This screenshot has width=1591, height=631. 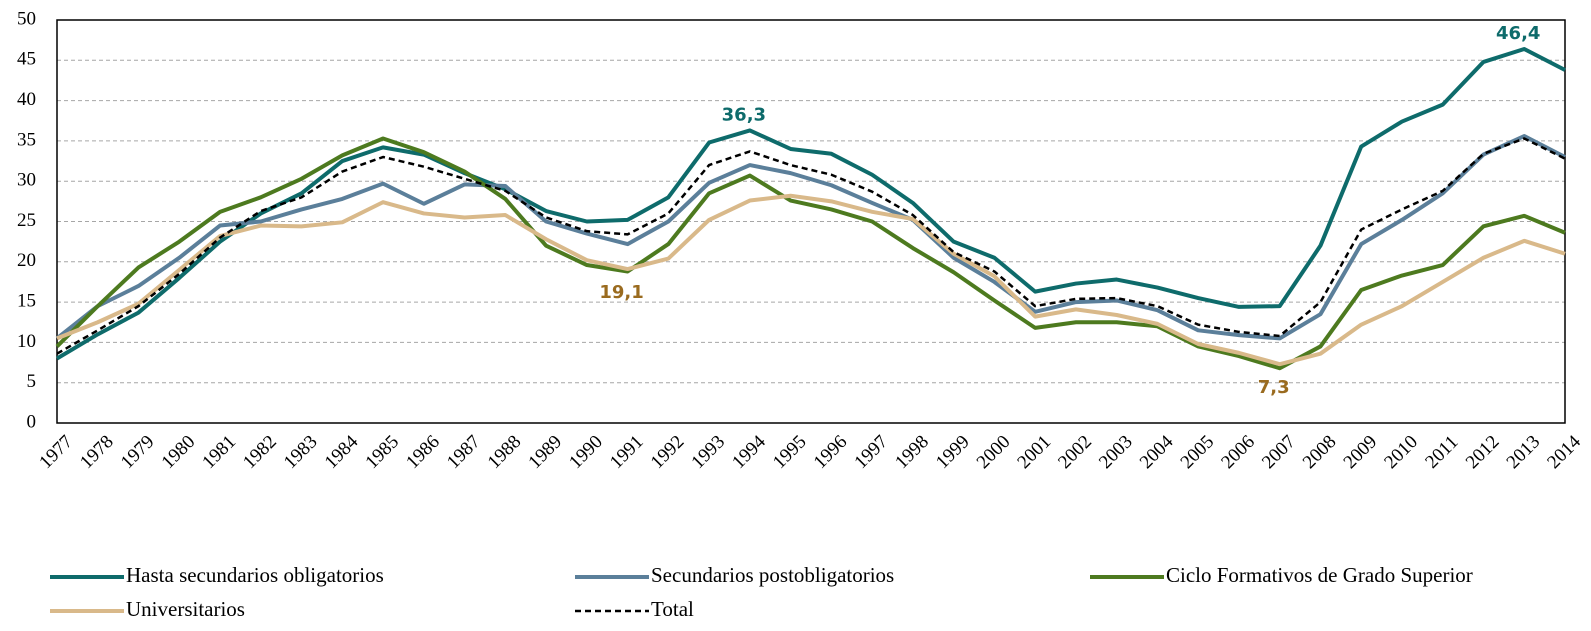 I want to click on x-tick-label: 1999, so click(x=953, y=452).